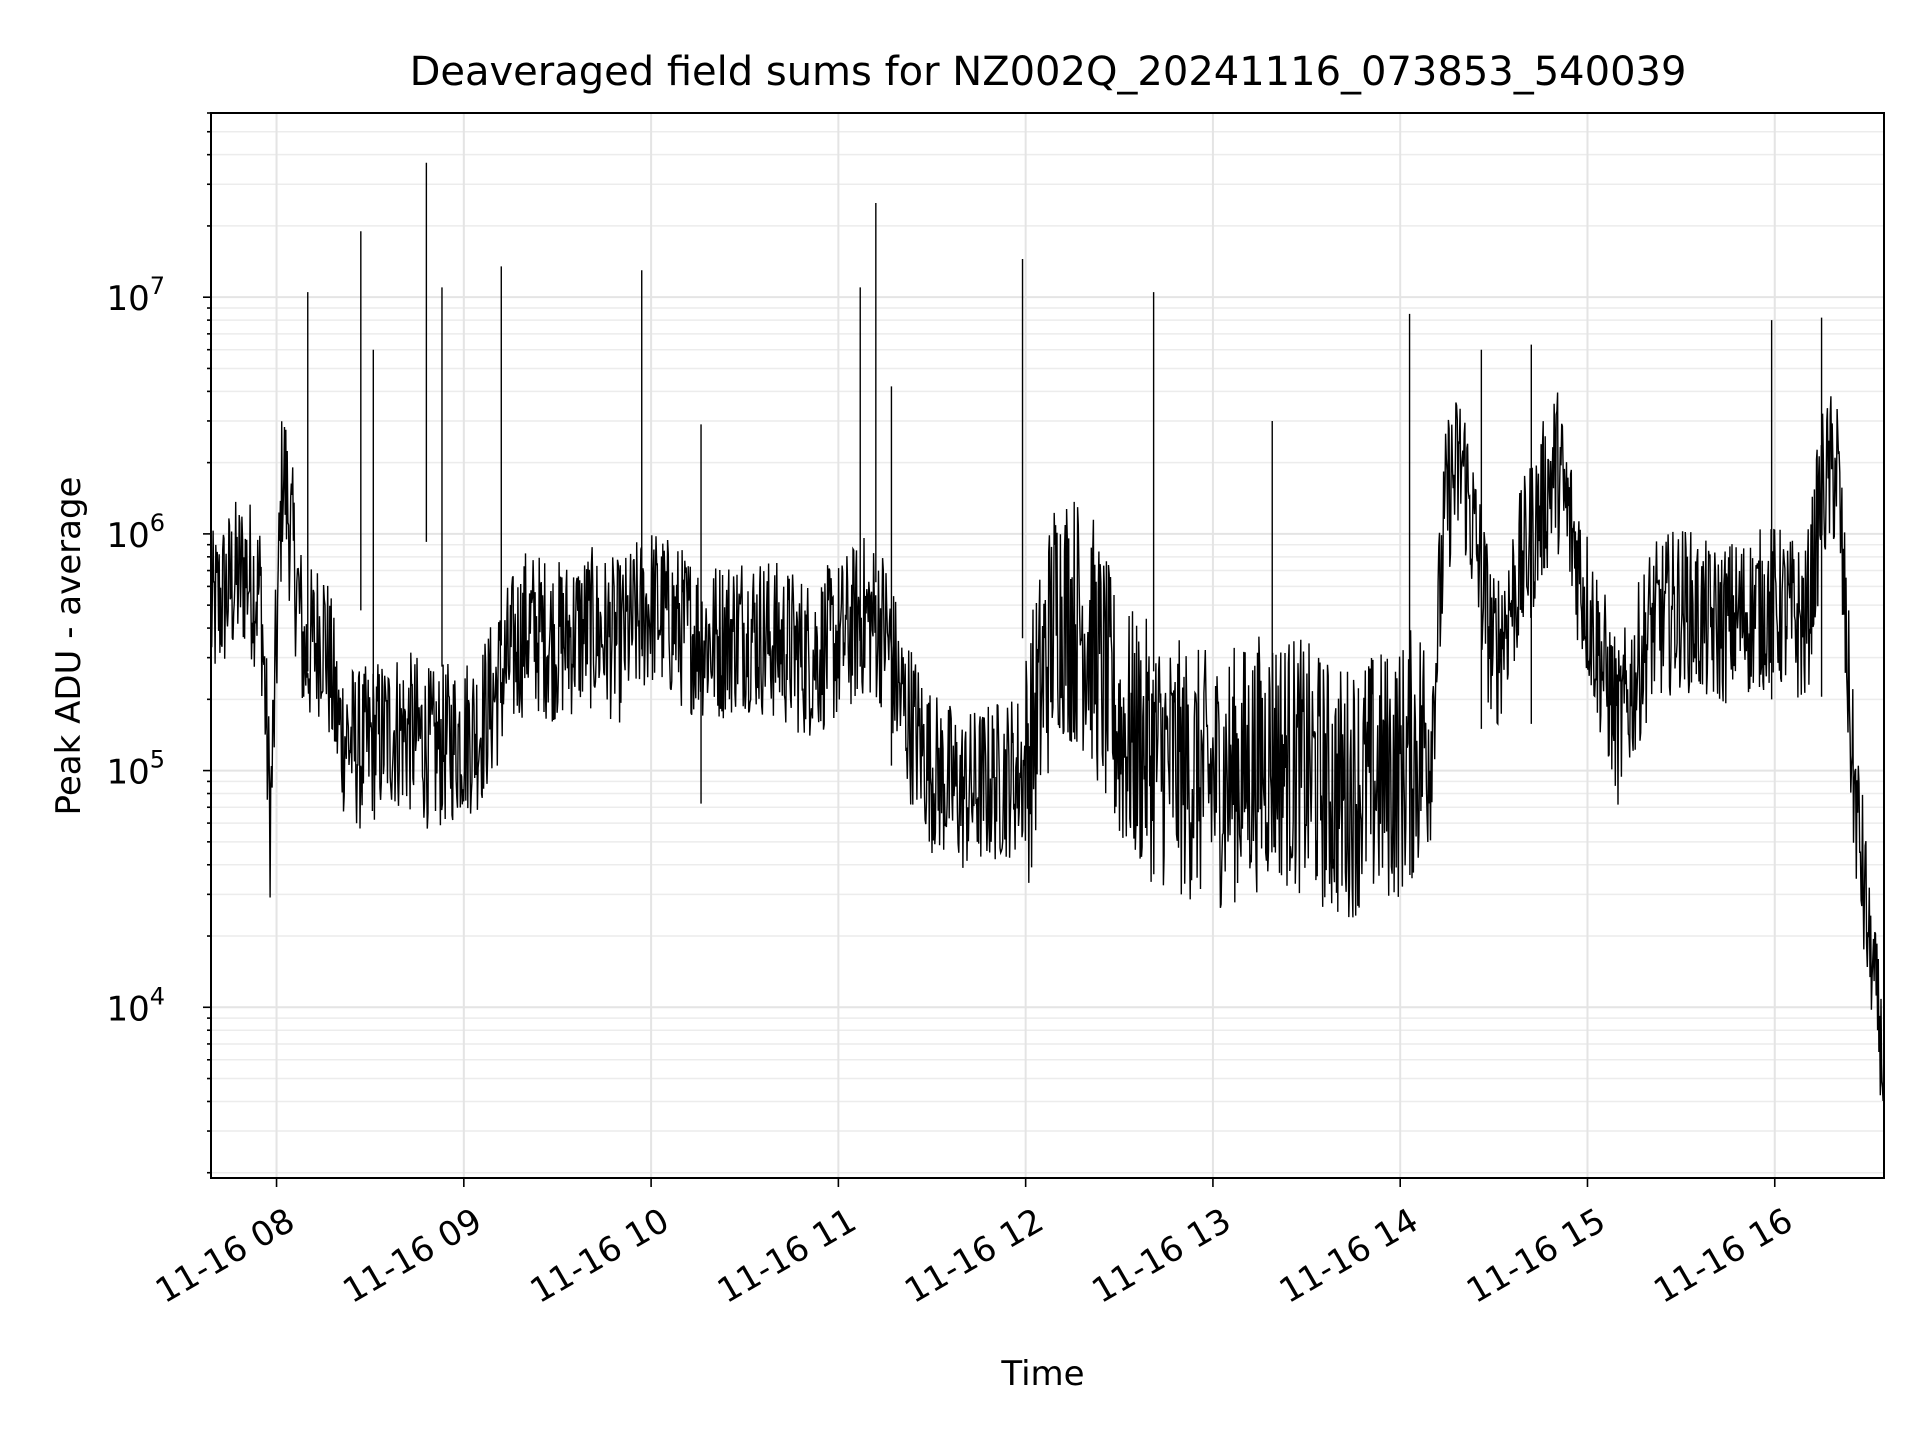  What do you see at coordinates (135, 769) in the screenshot?
I see `y-tick-label: 10⁵` at bounding box center [135, 769].